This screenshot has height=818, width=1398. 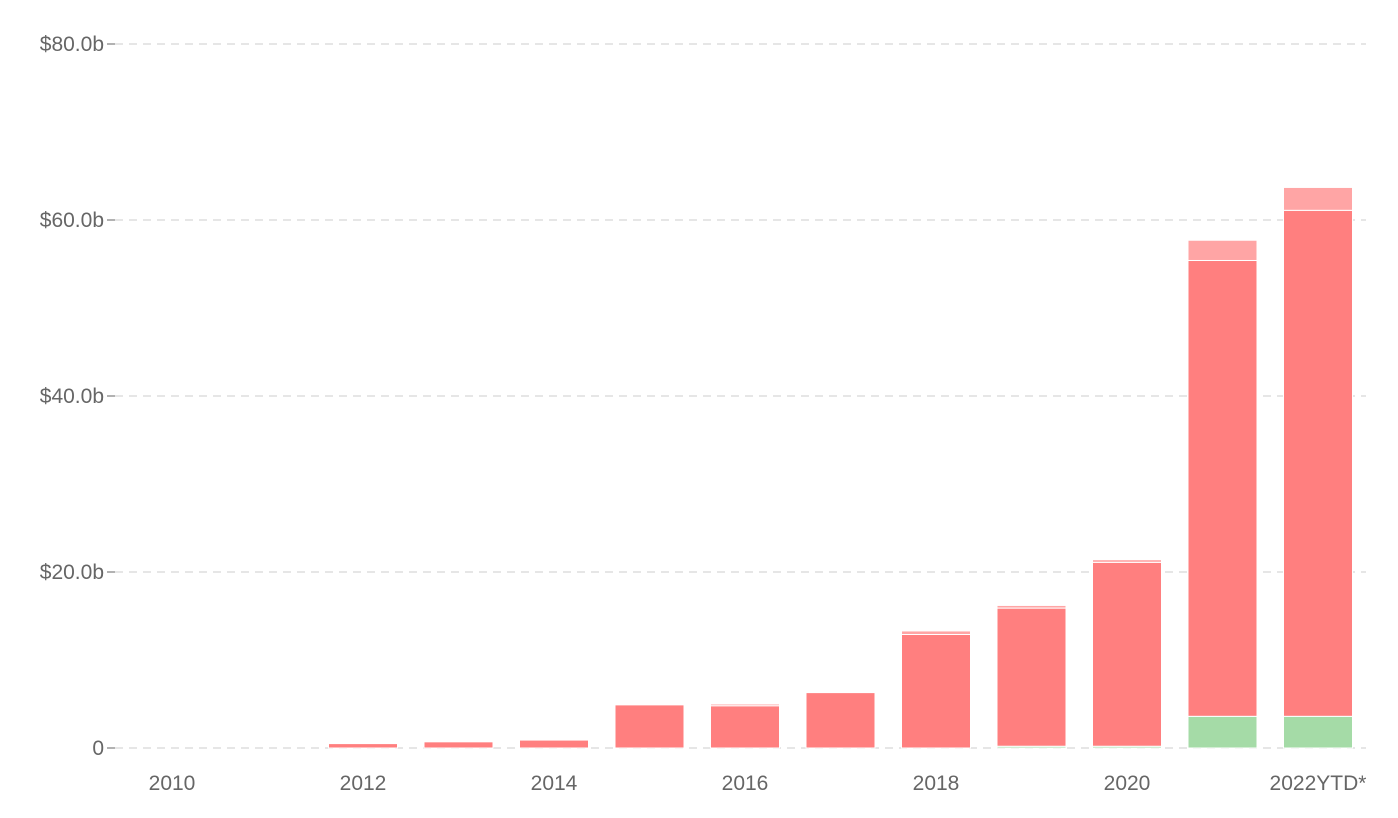 What do you see at coordinates (554, 783) in the screenshot?
I see `x-tick-label: 2014` at bounding box center [554, 783].